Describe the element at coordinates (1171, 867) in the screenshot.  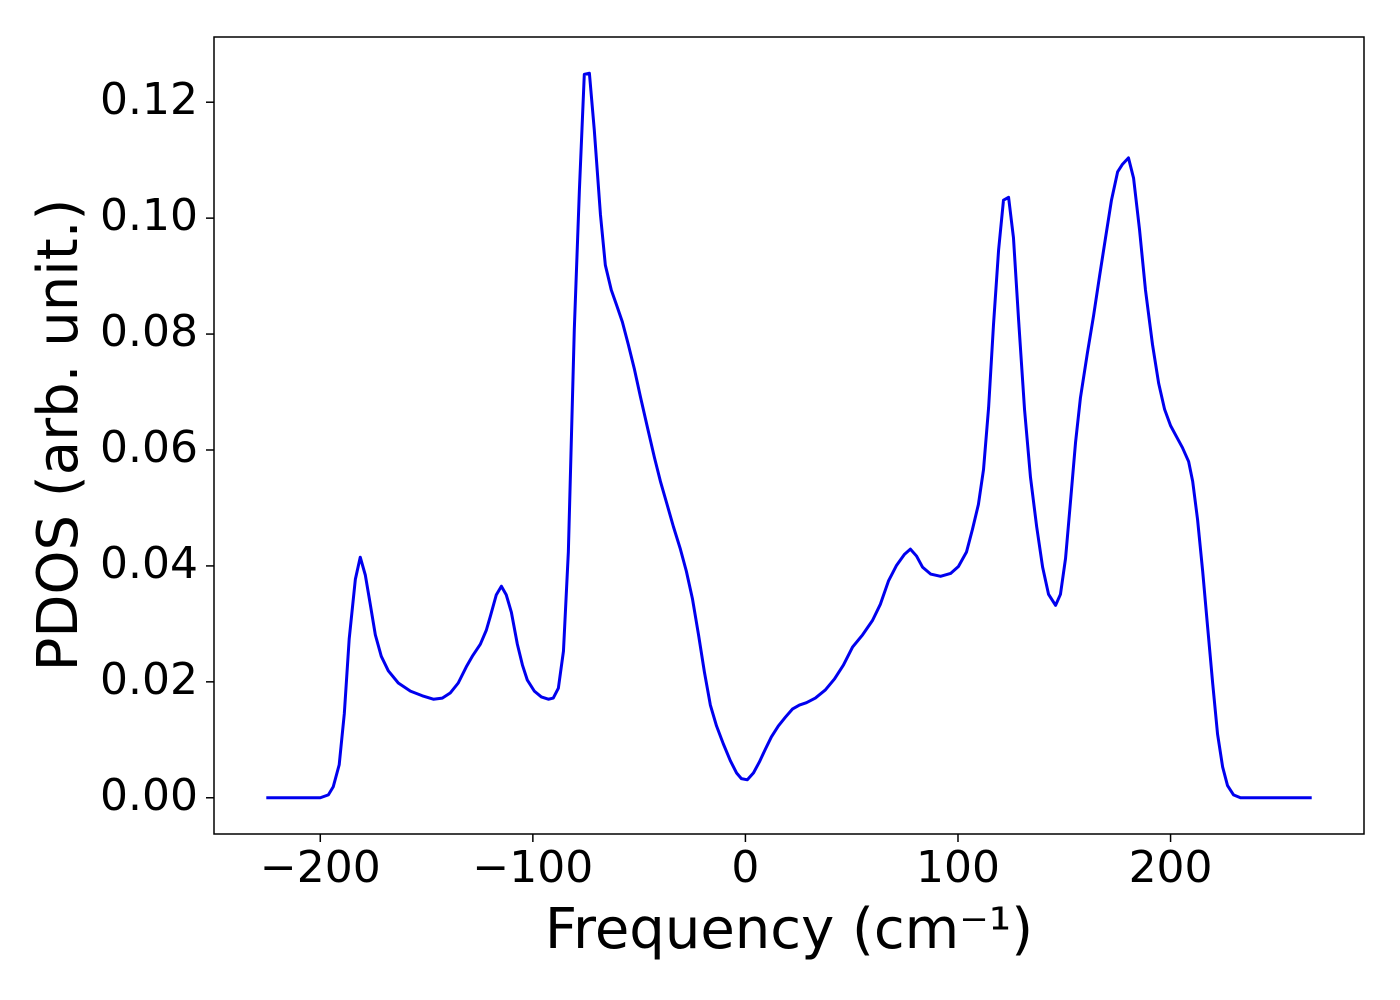
I see `x-tick-label: 200` at that location.